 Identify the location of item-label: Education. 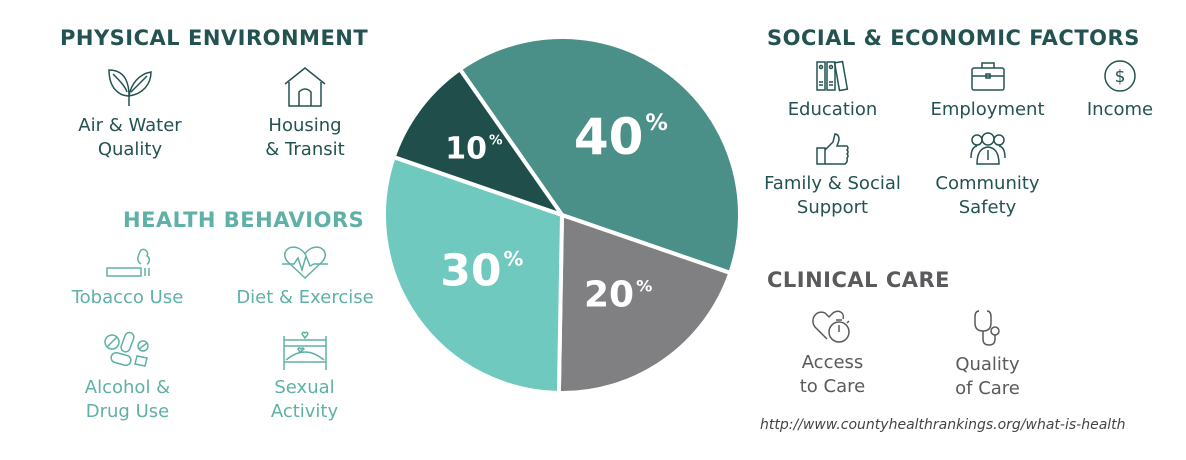
(832, 109).